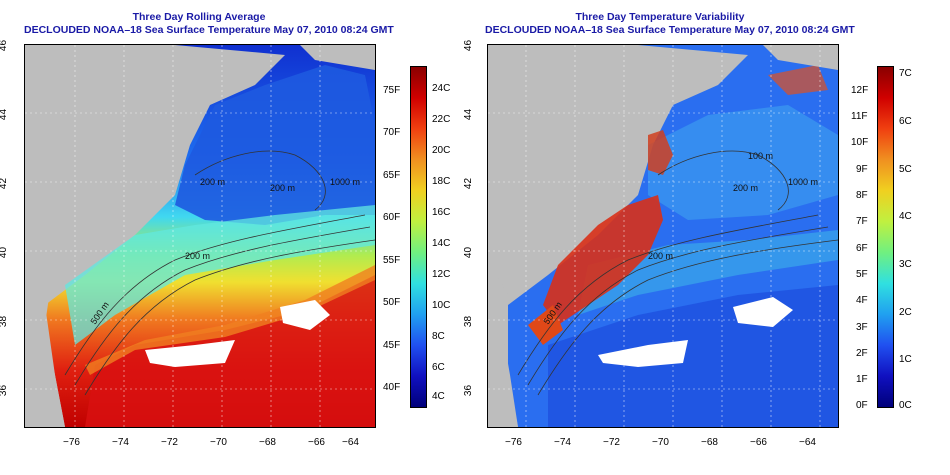 The image size is (950, 475). What do you see at coordinates (5, 114) in the screenshot?
I see `left-lat-label-44: 44` at bounding box center [5, 114].